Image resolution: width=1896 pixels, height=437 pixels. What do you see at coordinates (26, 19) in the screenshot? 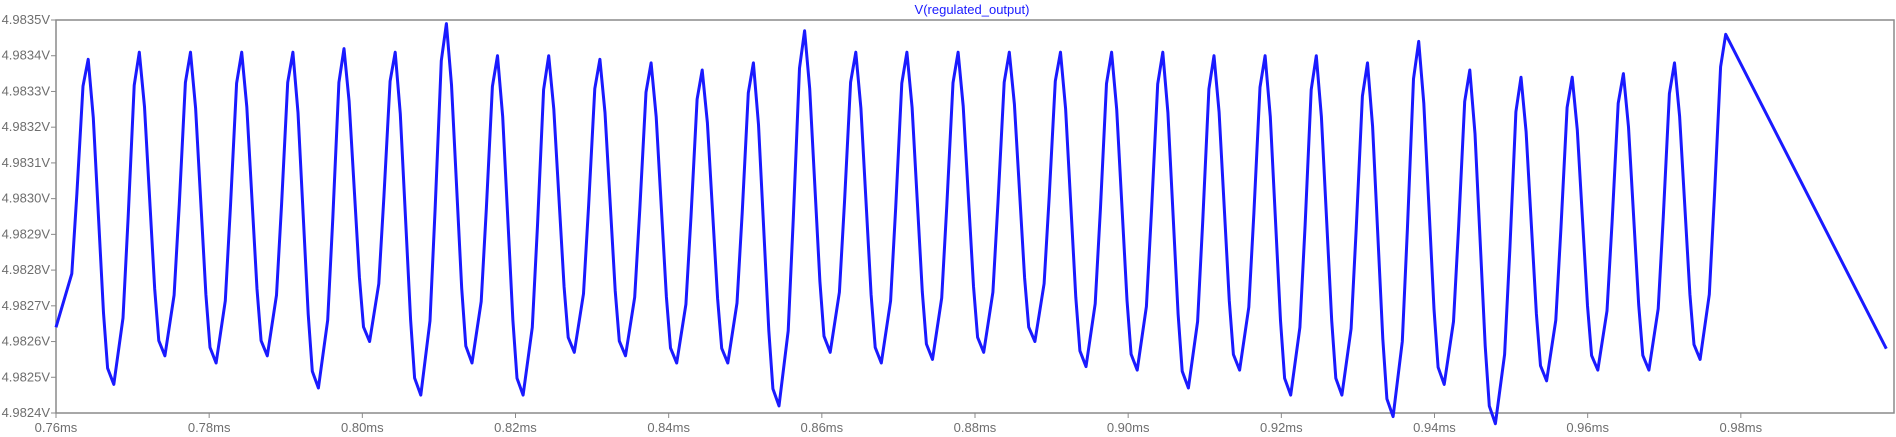
I see `y-tick-label: 4.9835V` at bounding box center [26, 19].